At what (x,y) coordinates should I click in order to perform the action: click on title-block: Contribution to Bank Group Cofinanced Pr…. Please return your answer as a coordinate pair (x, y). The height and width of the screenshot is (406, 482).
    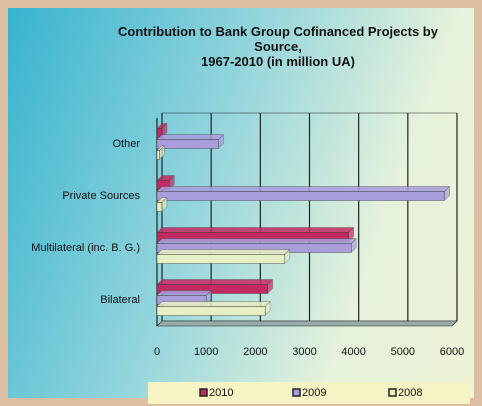
    Looking at the image, I should click on (278, 46).